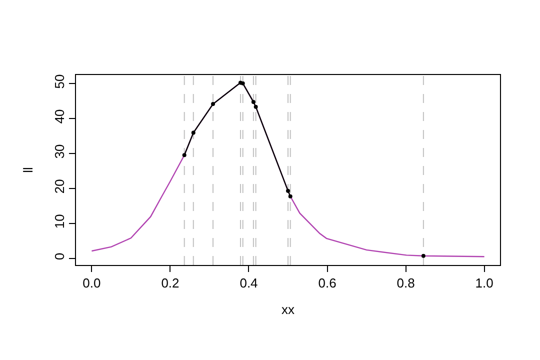  I want to click on y-tick-label: 50, so click(59, 81).